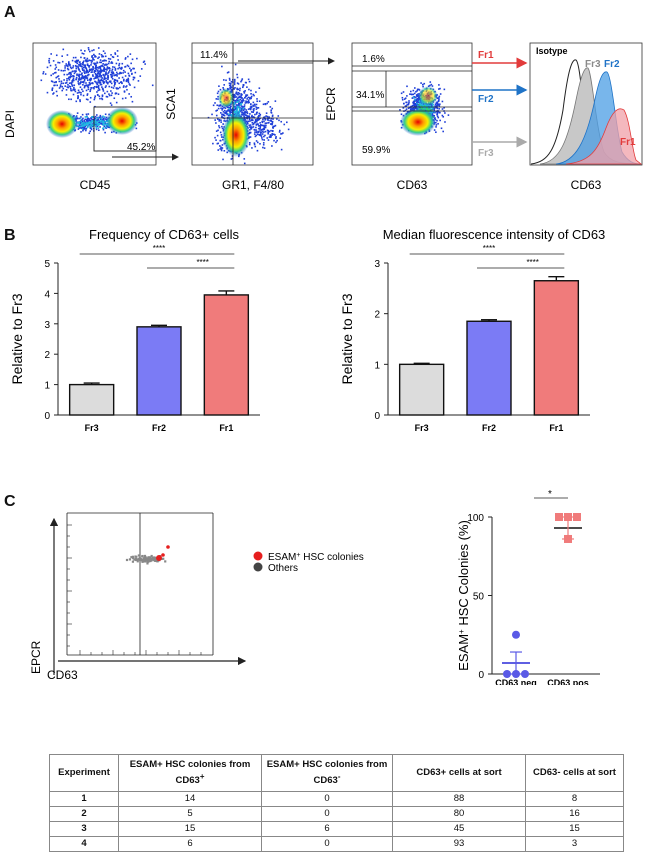 The height and width of the screenshot is (852, 651). Describe the element at coordinates (258, 567) in the screenshot. I see `legend-others-swatch` at that location.